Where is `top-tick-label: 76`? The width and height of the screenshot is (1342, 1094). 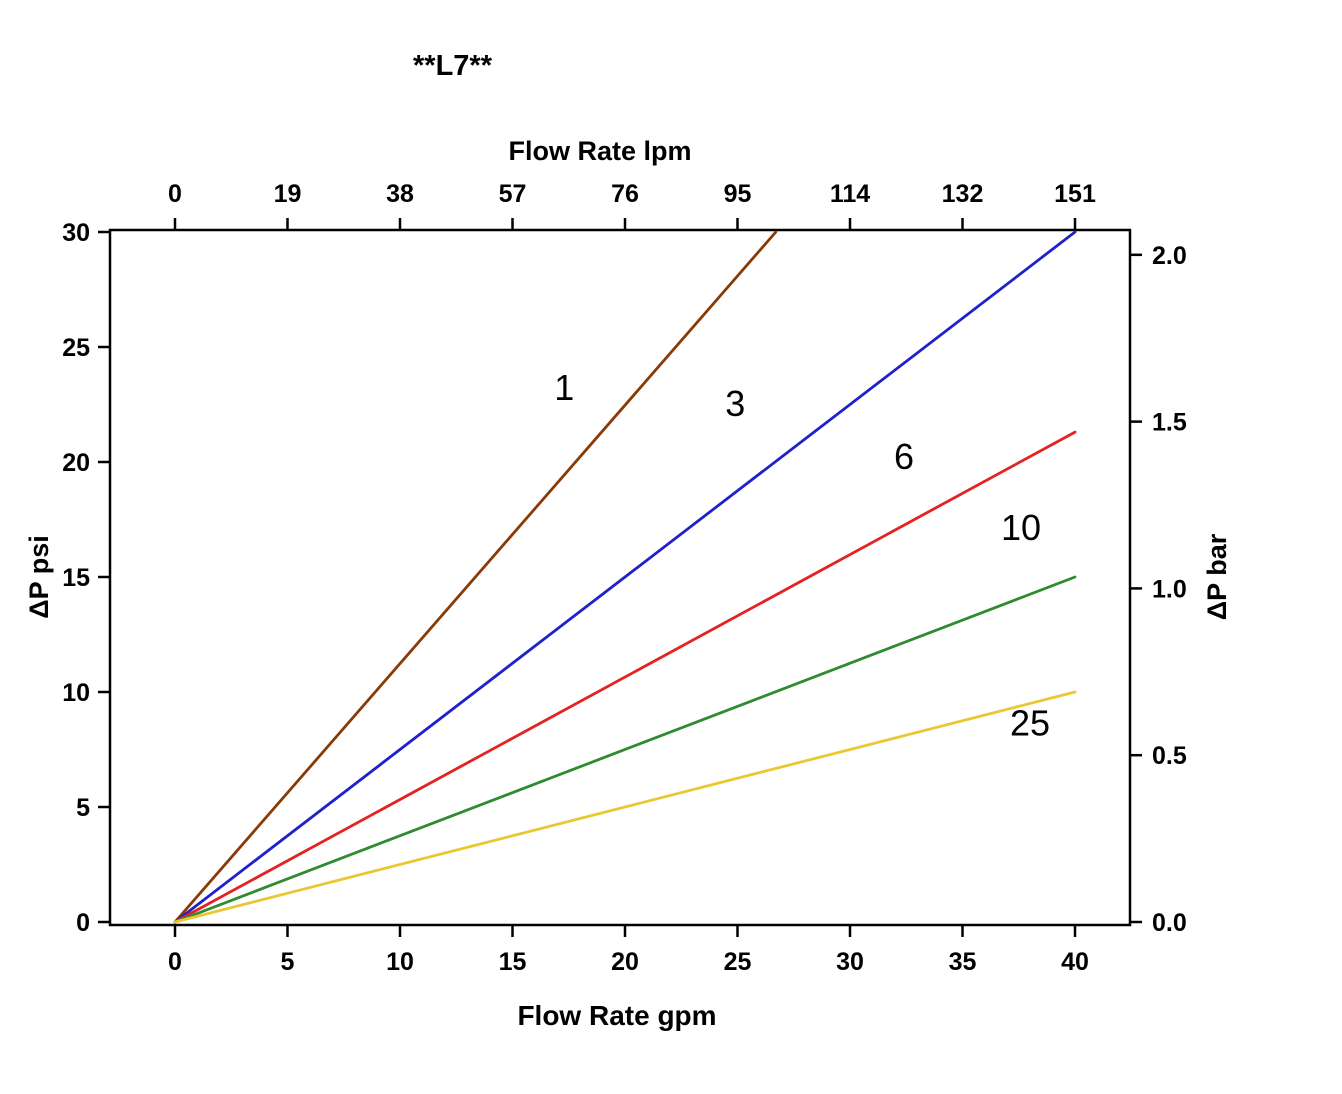
top-tick-label: 76 is located at coordinates (625, 194).